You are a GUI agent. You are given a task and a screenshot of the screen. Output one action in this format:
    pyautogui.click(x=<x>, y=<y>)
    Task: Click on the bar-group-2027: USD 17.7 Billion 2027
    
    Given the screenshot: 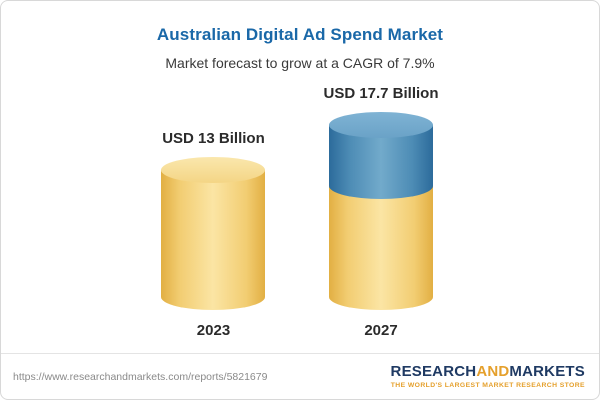 What is the action you would take?
    pyautogui.click(x=380, y=212)
    